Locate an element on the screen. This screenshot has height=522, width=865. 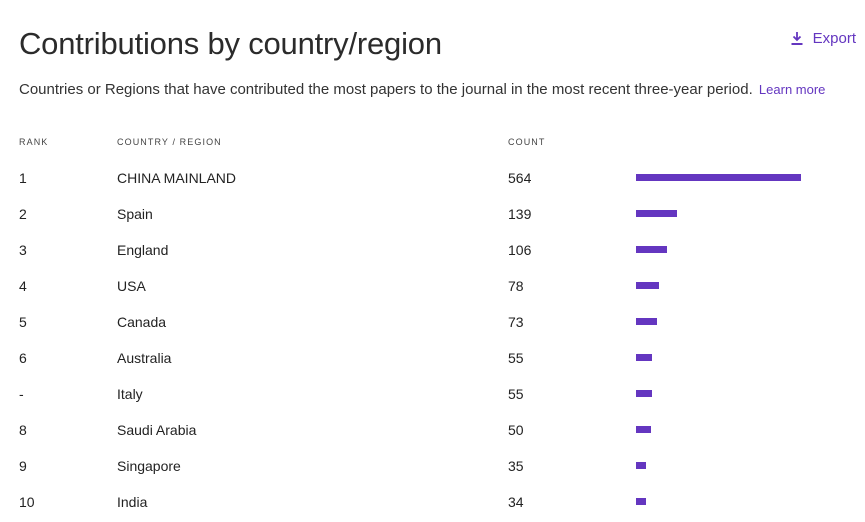
column-header-rank: RANK is located at coordinates (34, 142).